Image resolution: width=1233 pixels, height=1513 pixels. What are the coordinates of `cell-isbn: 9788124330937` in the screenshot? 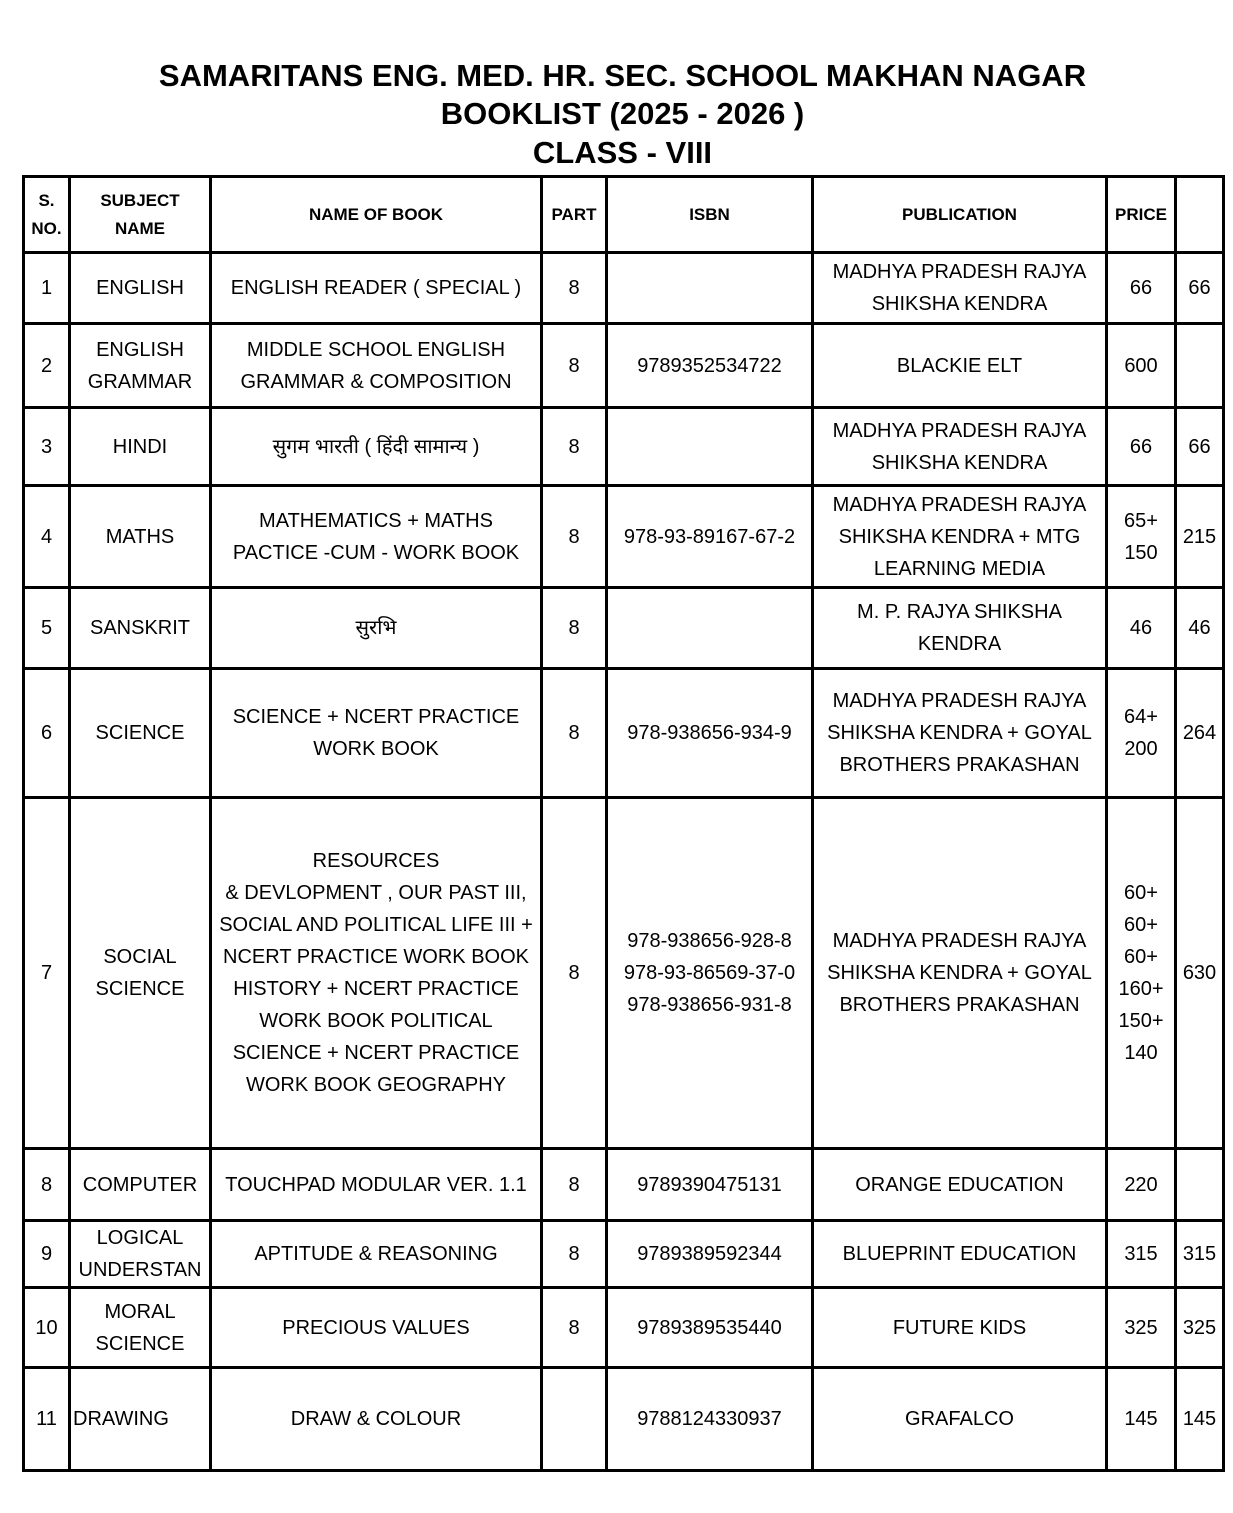 It's located at (709, 1419).